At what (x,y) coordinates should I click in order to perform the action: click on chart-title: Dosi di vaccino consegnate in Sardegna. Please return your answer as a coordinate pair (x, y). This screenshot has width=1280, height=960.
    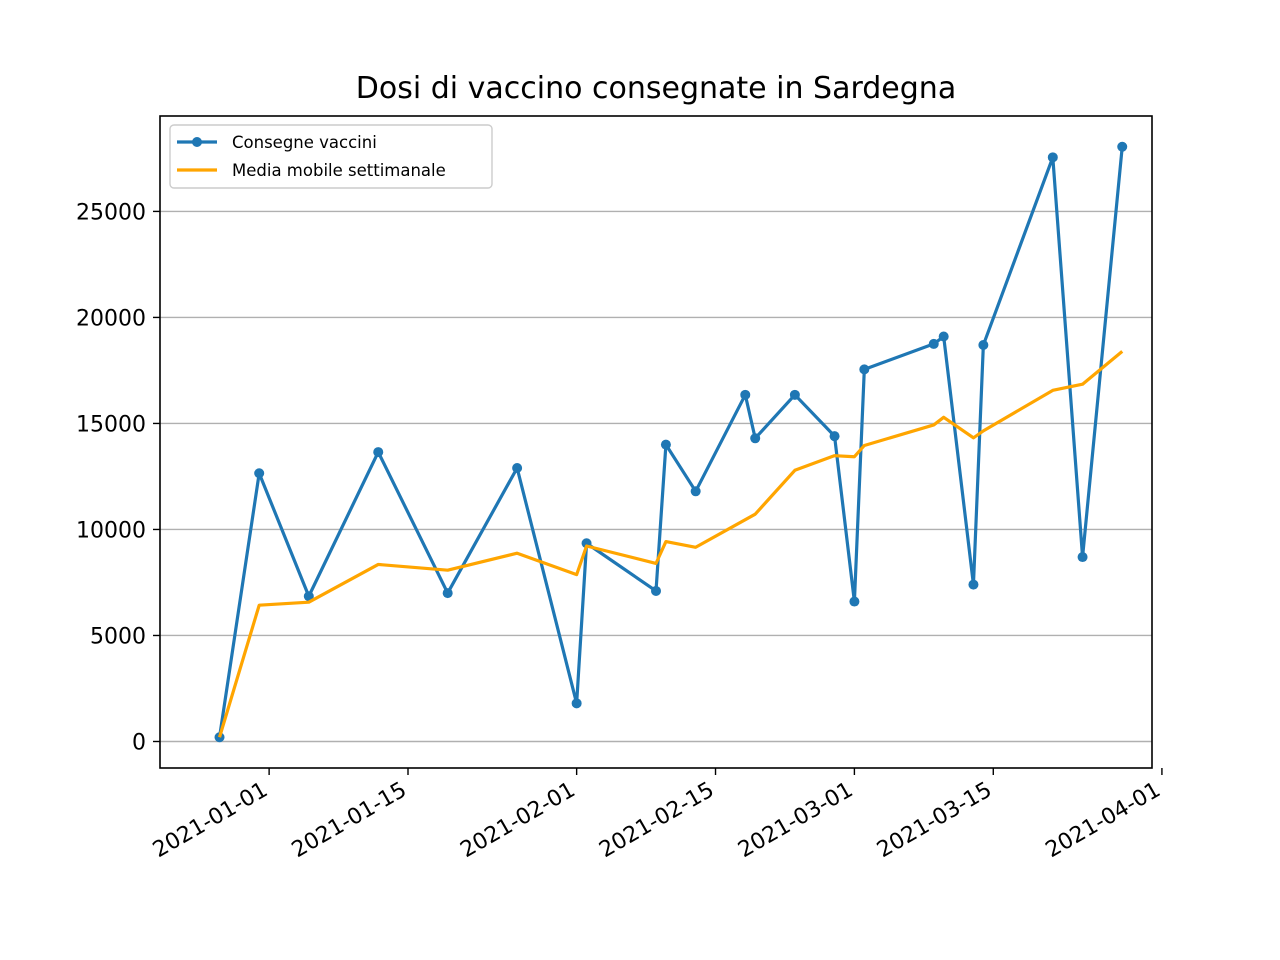
    Looking at the image, I should click on (656, 88).